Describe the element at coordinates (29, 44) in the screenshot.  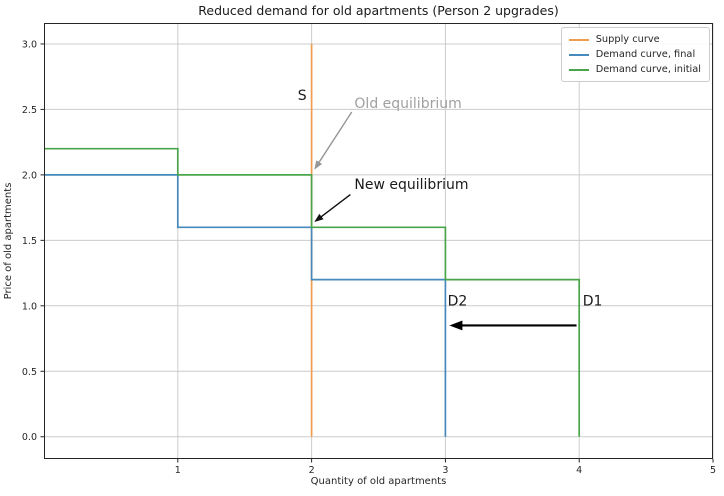
I see `y-tick-label: 3.0` at that location.